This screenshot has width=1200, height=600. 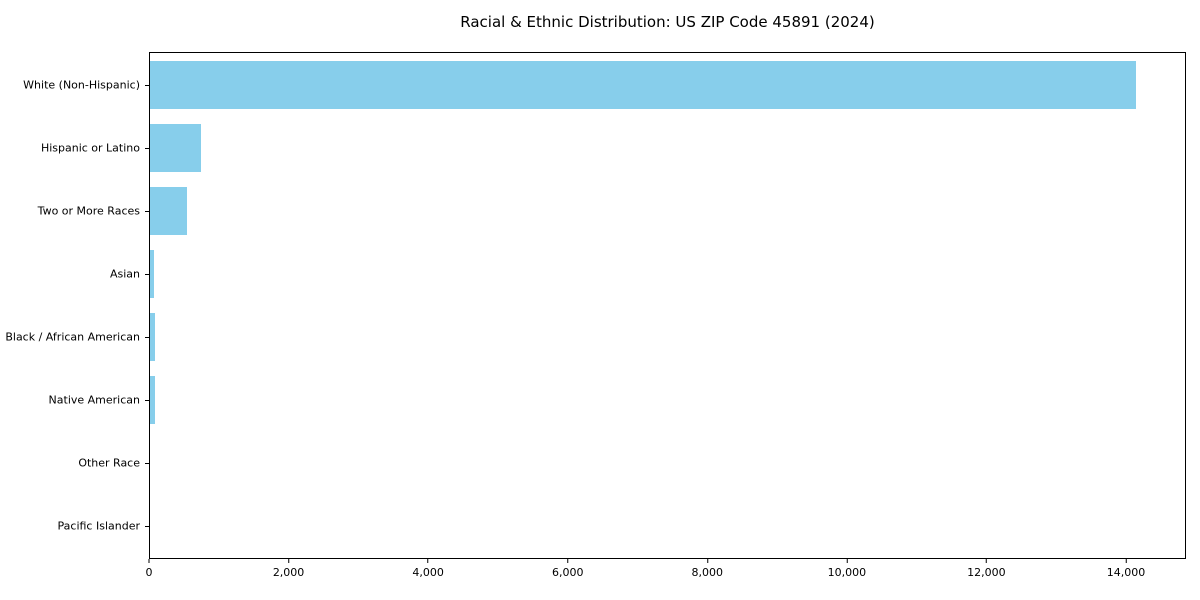 I want to click on y-axis-label: White (Non-Hispanic), so click(x=81, y=85).